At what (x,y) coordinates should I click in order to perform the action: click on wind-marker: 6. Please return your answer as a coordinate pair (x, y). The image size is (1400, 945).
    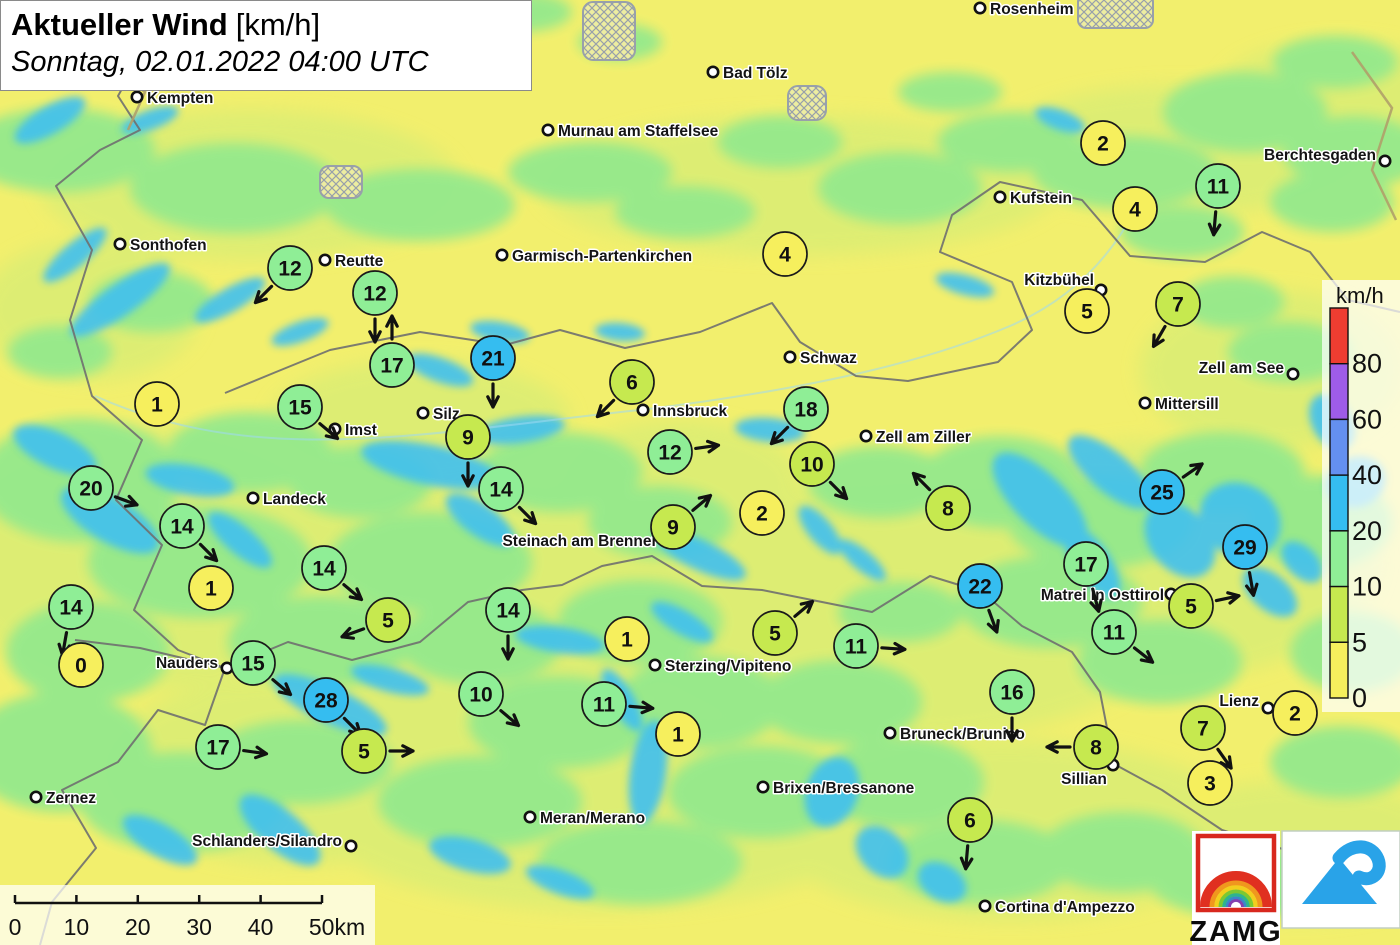
    Looking at the image, I should click on (970, 834).